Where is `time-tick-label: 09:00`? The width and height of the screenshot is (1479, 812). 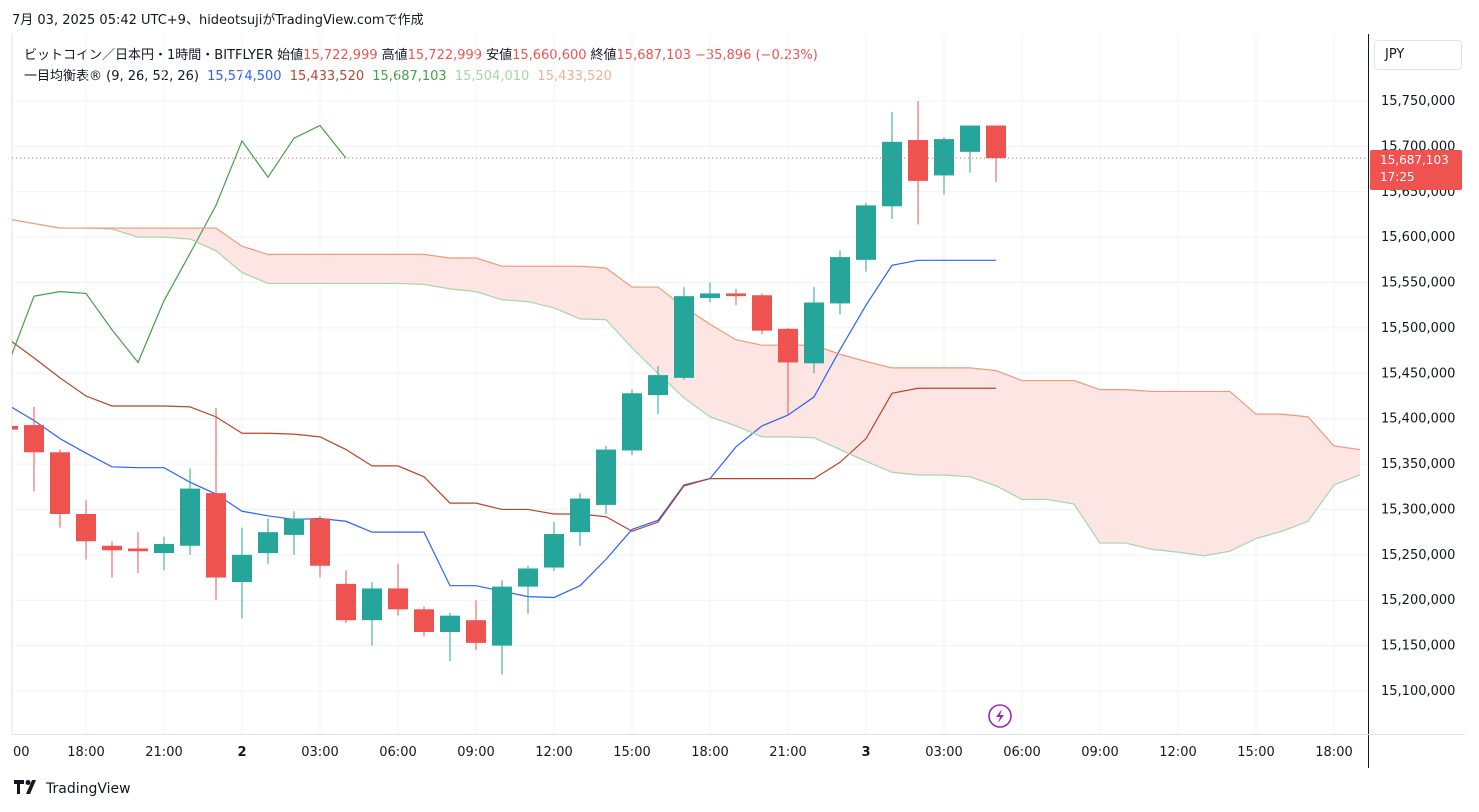 time-tick-label: 09:00 is located at coordinates (475, 752).